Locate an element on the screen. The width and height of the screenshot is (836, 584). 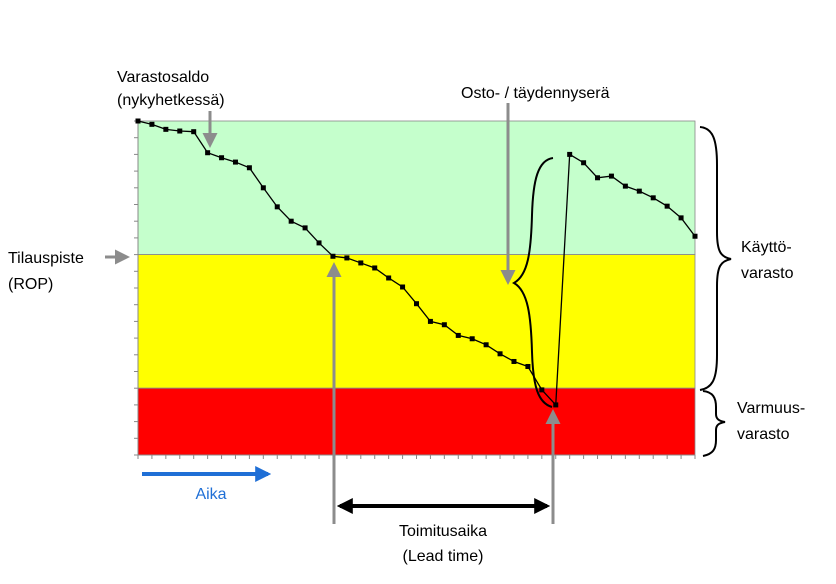
time-axis-label: Aika is located at coordinates (210, 494).